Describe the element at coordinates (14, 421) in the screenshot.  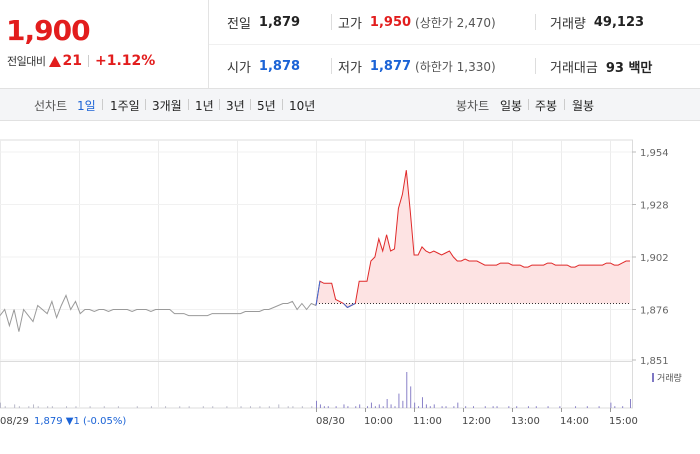
I see `bottom-left-date: 08/29` at that location.